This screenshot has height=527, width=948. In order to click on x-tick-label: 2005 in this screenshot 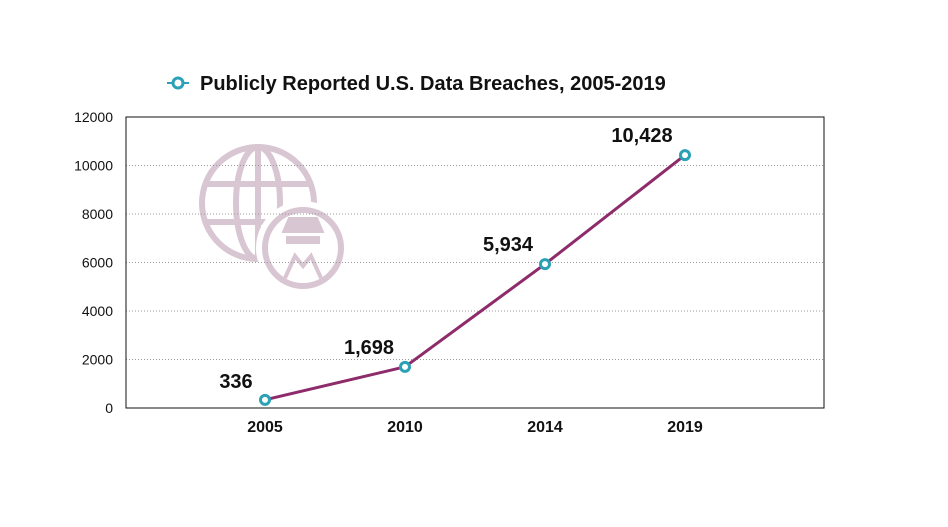, I will do `click(265, 427)`.